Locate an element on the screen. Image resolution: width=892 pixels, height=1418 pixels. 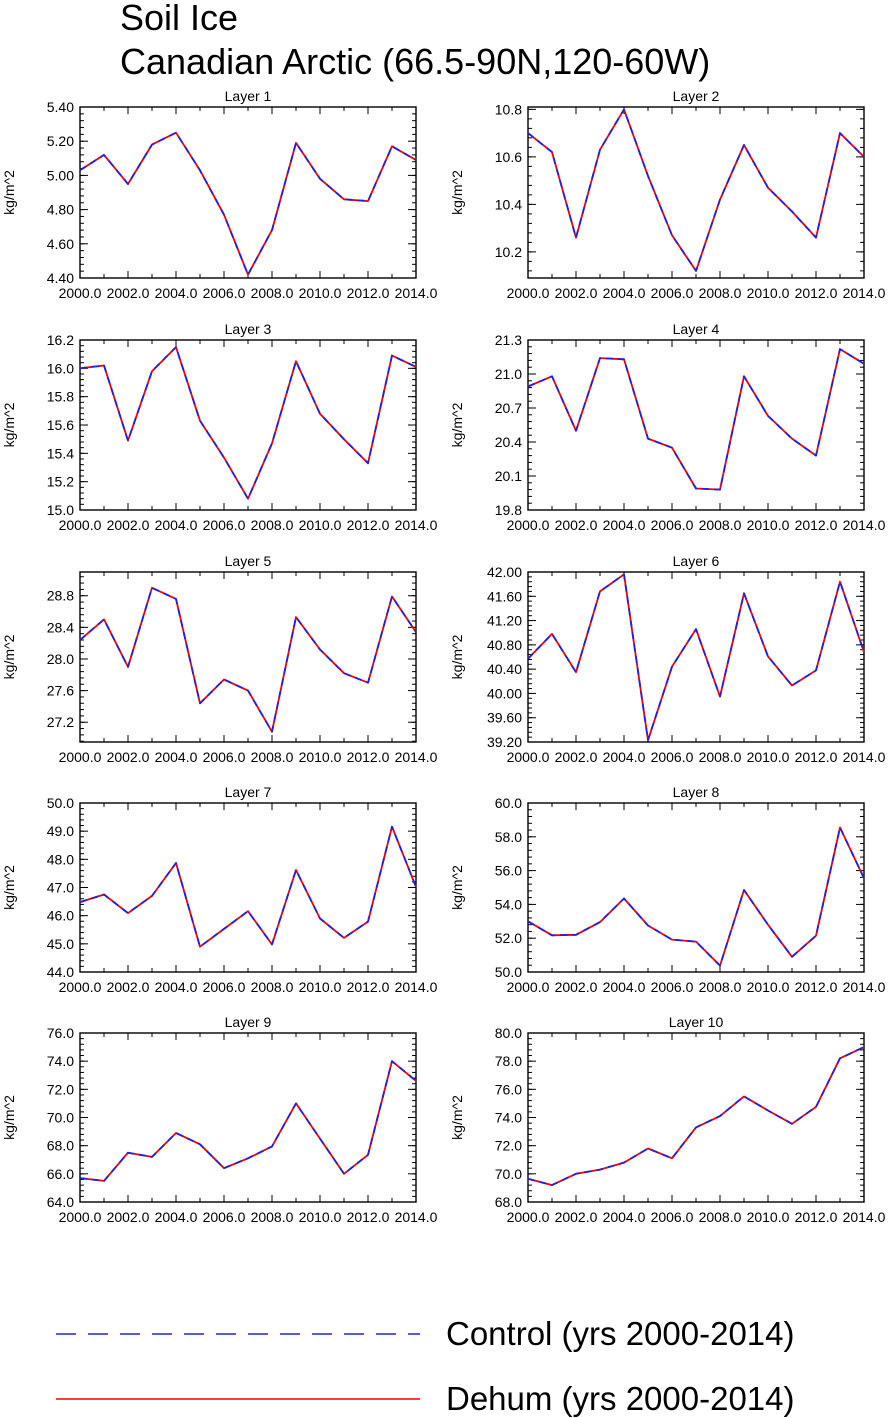
y-tick-label: 80.0 is located at coordinates (508, 1033).